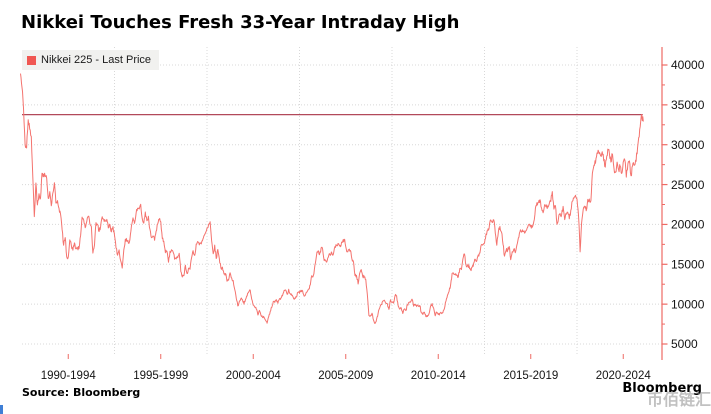 This screenshot has height=414, width=711. I want to click on x-axis-tick-label: 2015-2019, so click(530, 376).